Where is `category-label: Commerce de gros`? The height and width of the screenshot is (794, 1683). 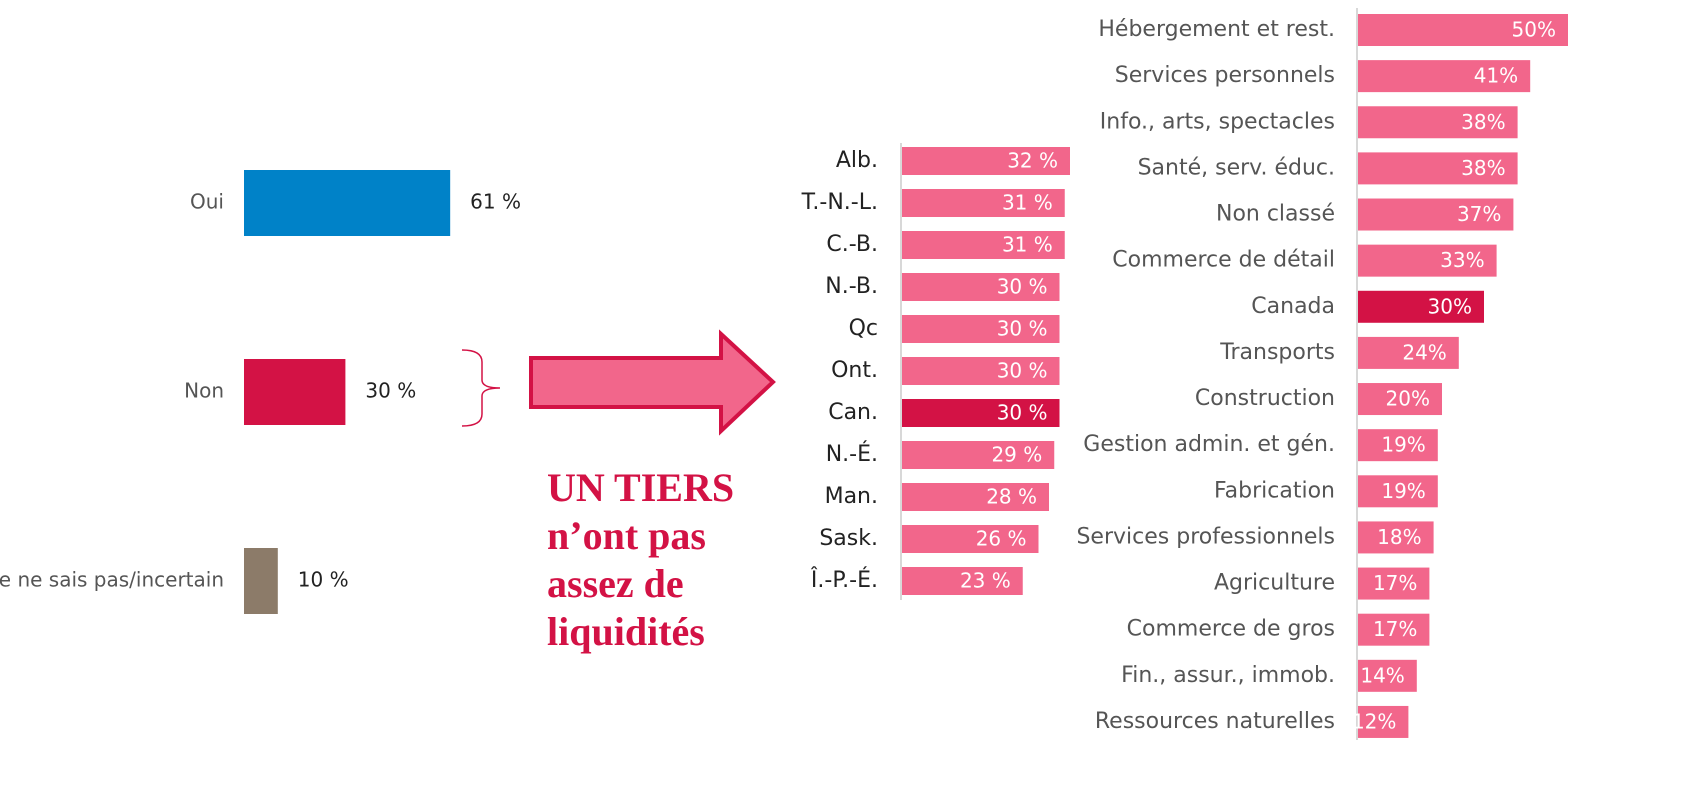
category-label: Commerce de gros is located at coordinates (1231, 629).